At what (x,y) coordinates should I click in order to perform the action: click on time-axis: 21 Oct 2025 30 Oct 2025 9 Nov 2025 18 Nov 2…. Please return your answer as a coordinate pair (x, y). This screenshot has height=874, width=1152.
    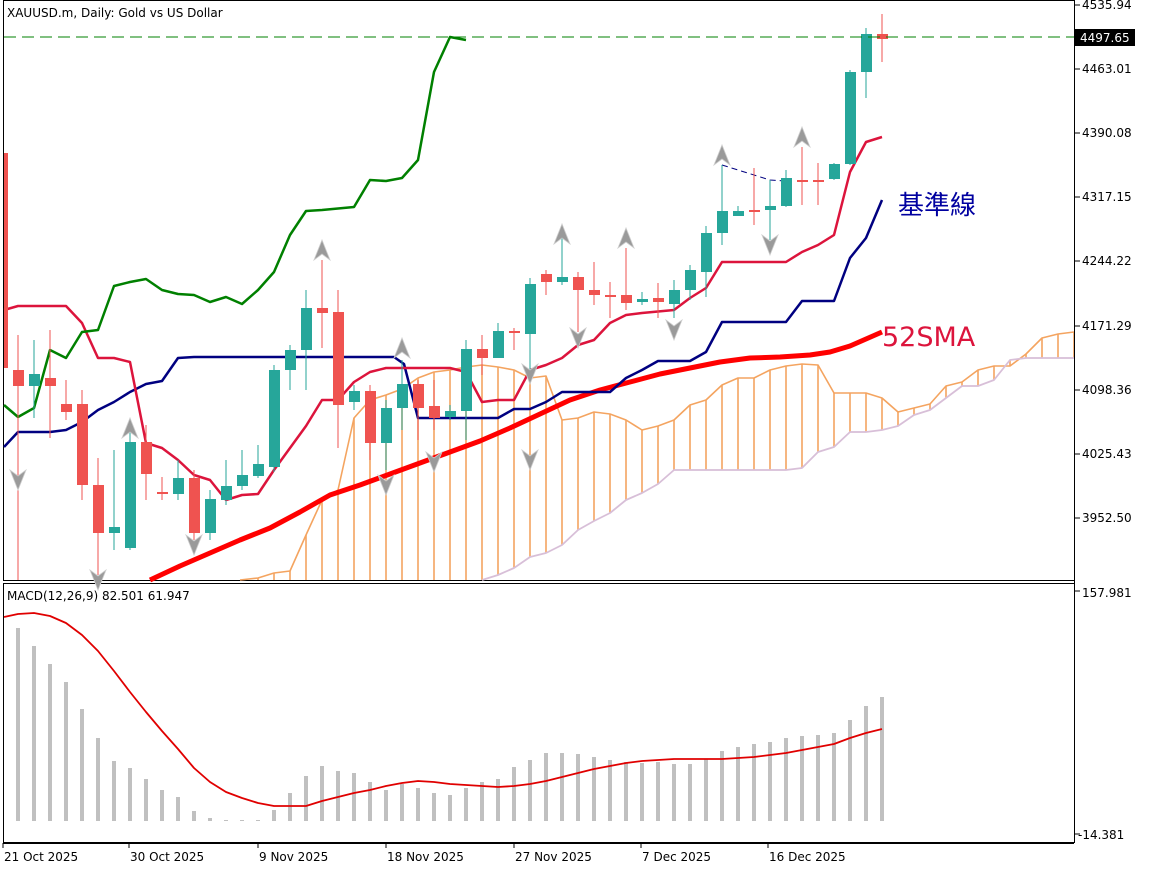
    Looking at the image, I should click on (538, 853).